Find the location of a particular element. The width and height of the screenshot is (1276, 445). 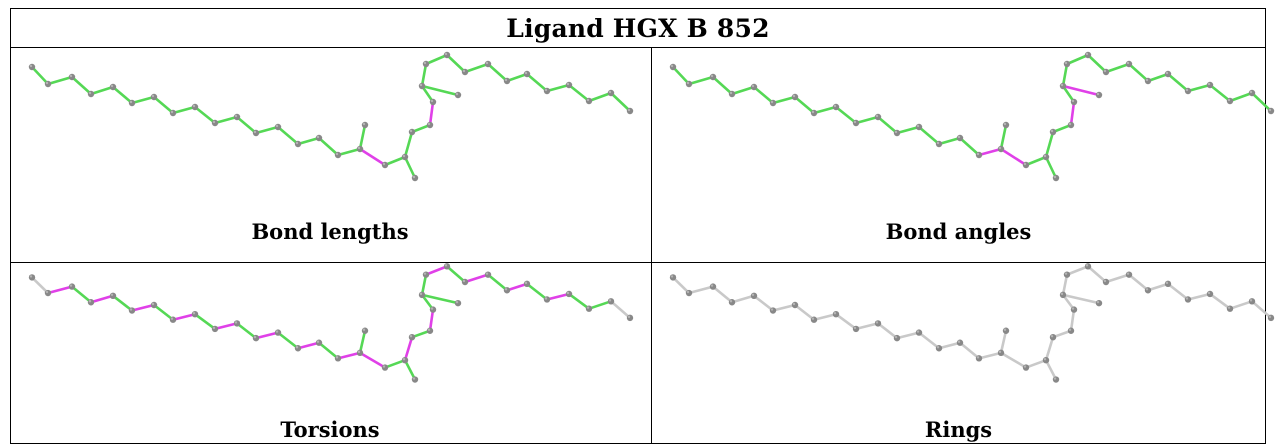

caption-torsions: Torsions is located at coordinates (330, 429).